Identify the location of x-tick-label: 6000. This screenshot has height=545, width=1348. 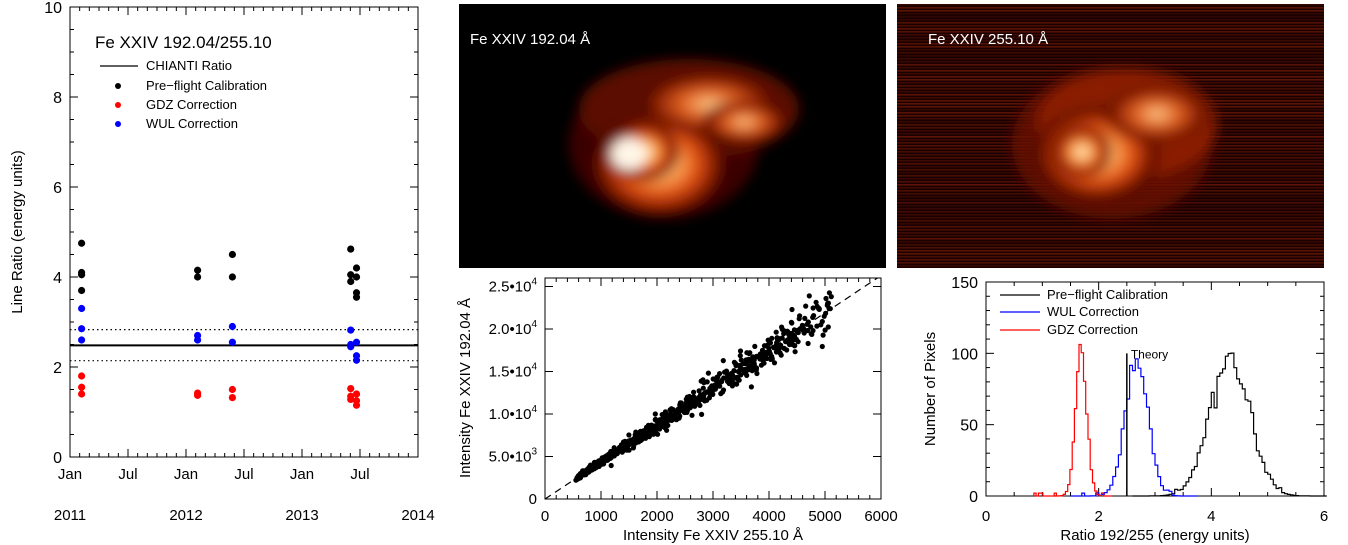
(880, 516).